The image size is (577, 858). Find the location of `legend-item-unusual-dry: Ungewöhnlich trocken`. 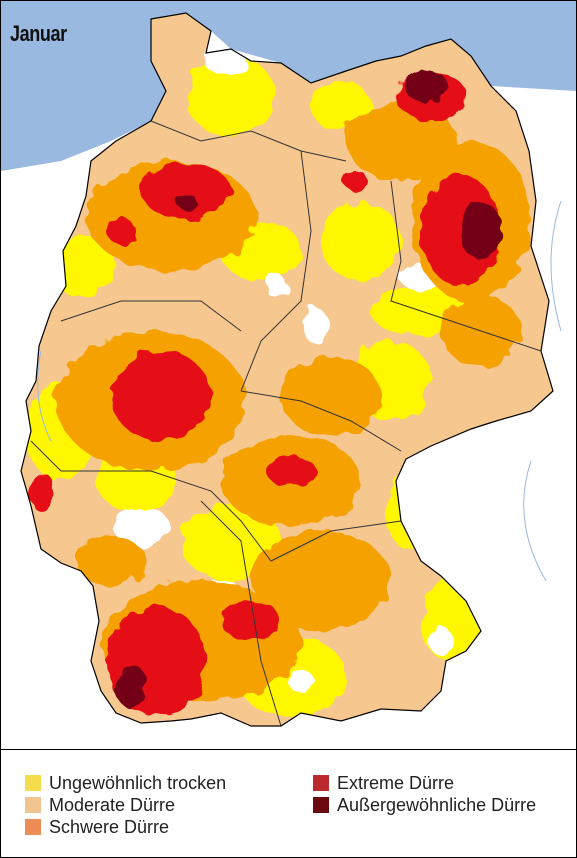

legend-item-unusual-dry: Ungewöhnlich trocken is located at coordinates (125, 783).